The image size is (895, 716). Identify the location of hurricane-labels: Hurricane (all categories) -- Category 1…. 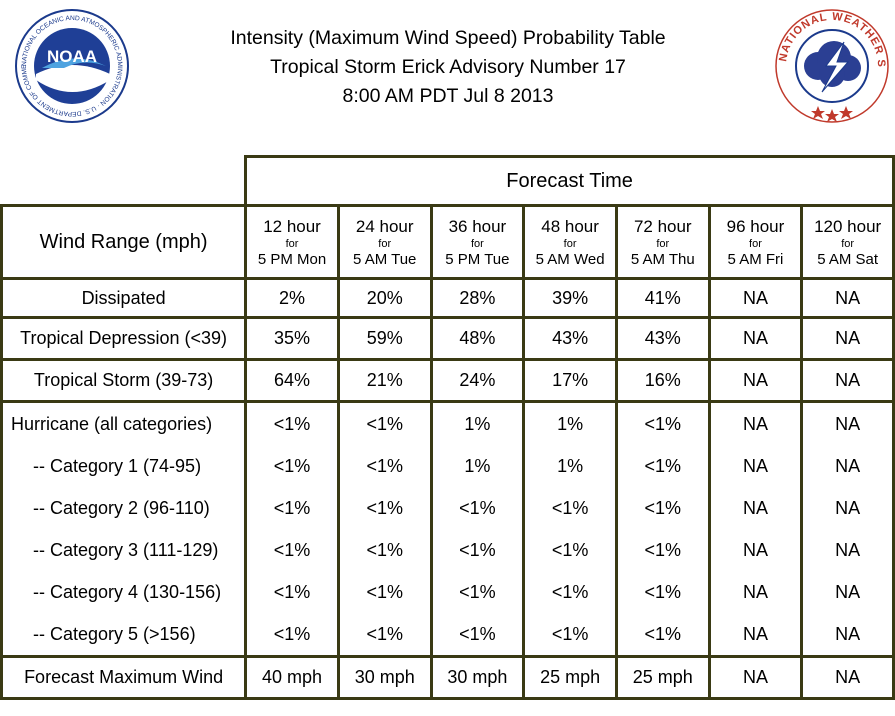
(124, 529).